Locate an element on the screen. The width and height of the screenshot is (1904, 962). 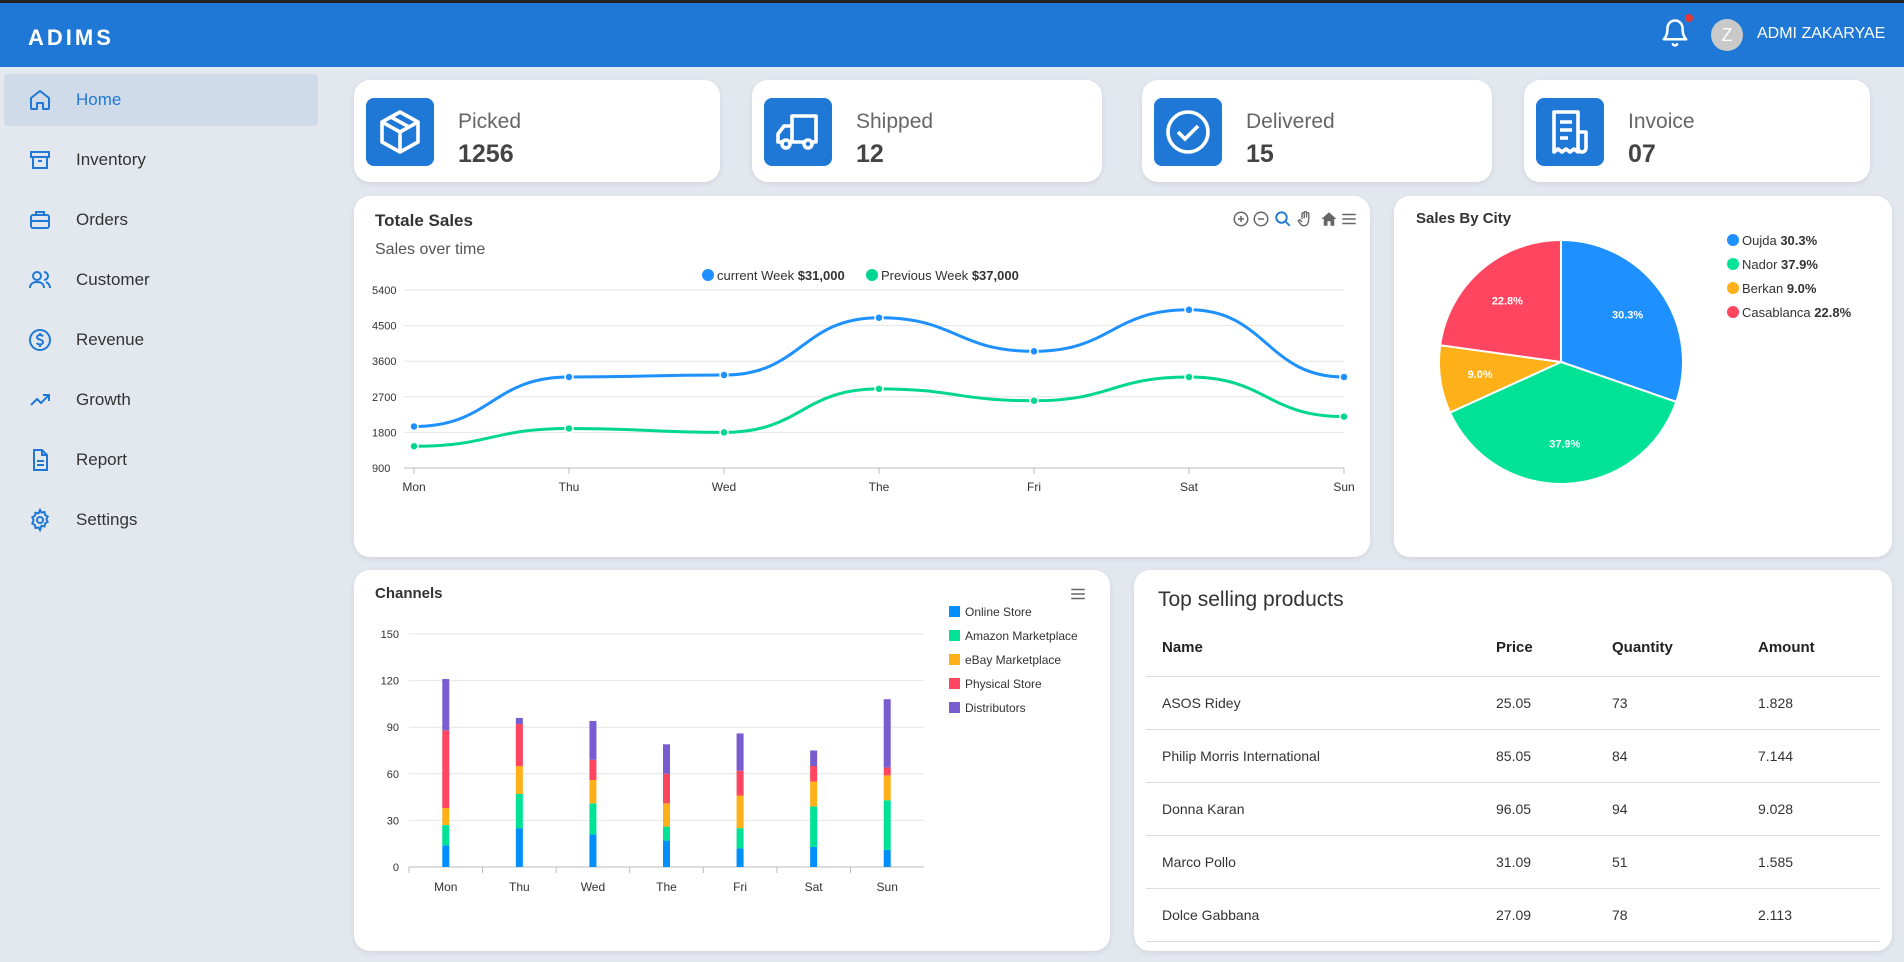
users-icon is located at coordinates (40, 280).